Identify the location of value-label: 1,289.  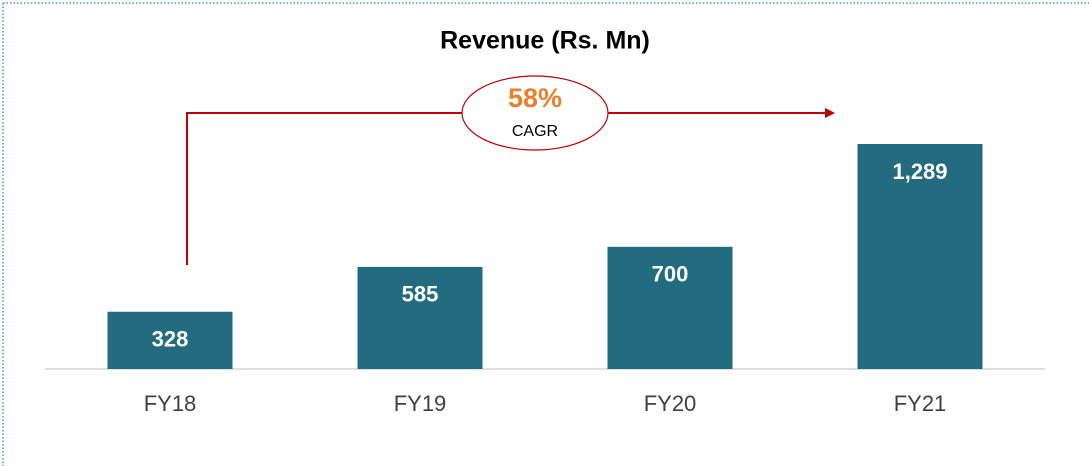
(919, 171).